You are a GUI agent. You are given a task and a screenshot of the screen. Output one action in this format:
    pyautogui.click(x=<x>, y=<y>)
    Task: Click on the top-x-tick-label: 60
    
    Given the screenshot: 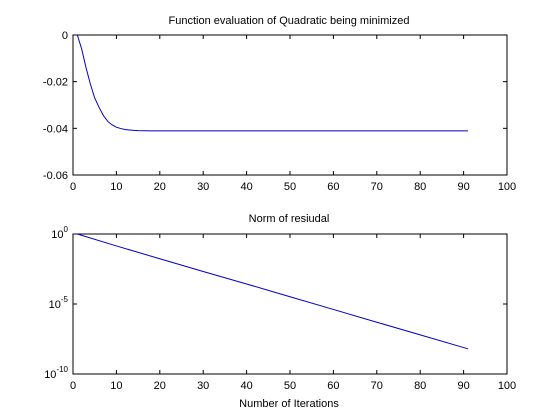 What is the action you would take?
    pyautogui.click(x=333, y=187)
    